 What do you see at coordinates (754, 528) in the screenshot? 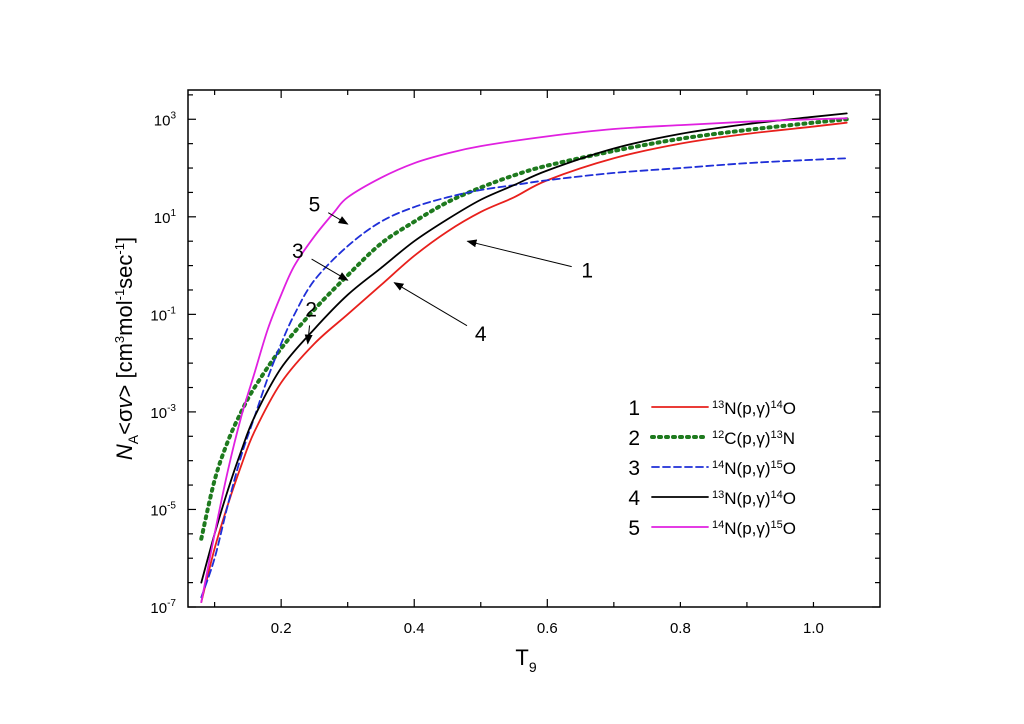
I see `legend-label-5: 14N(p,γ)15O` at bounding box center [754, 528].